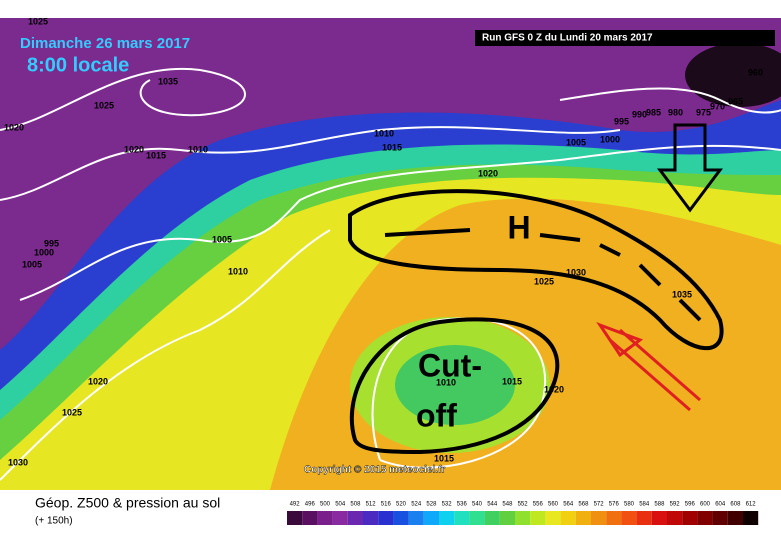  I want to click on legend-label: 576, so click(614, 505).